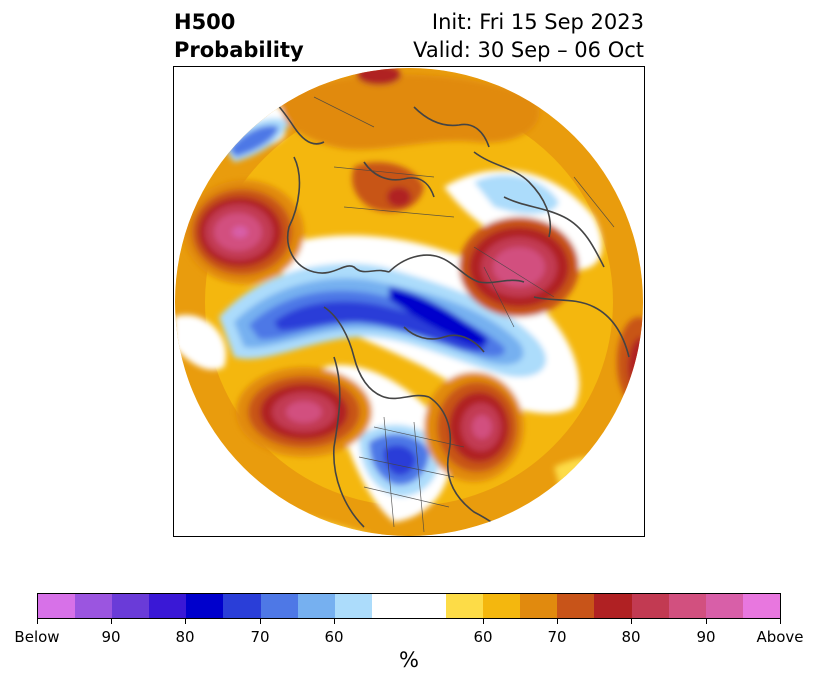  Describe the element at coordinates (780, 637) in the screenshot. I see `tick-label: Above` at that location.